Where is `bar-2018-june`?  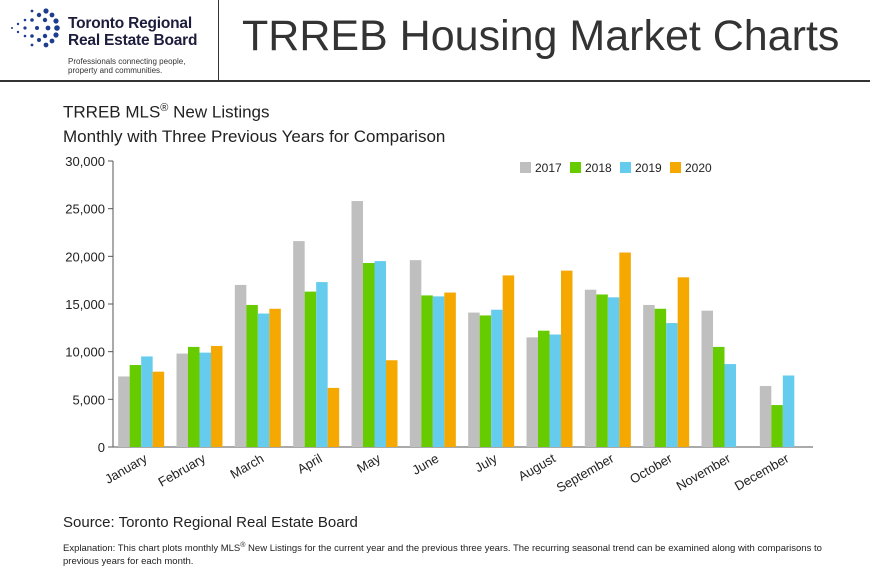 bar-2018-june is located at coordinates (427, 371).